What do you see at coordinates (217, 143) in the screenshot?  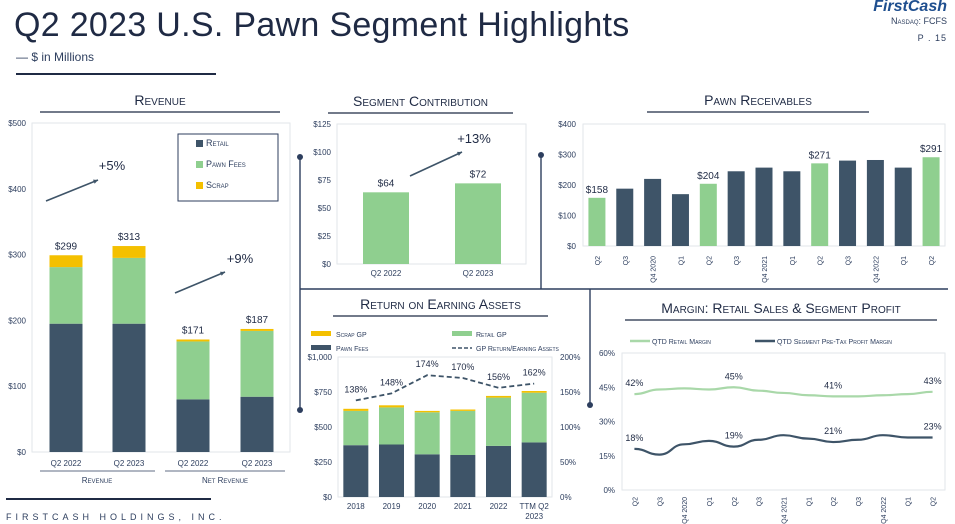 I see `revenue-legend-label: Retail` at bounding box center [217, 143].